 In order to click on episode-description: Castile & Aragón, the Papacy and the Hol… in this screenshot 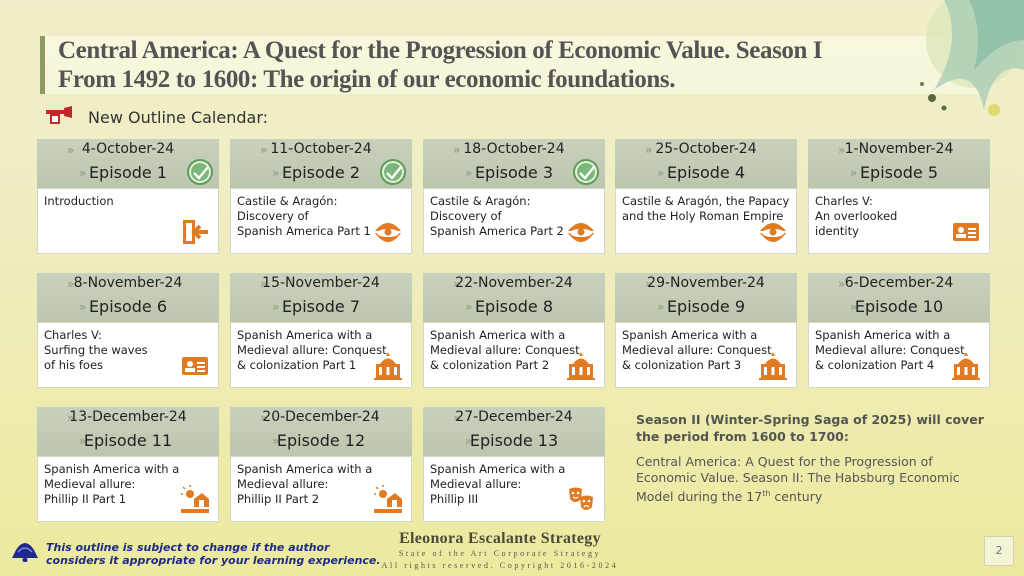, I will do `click(706, 208)`.